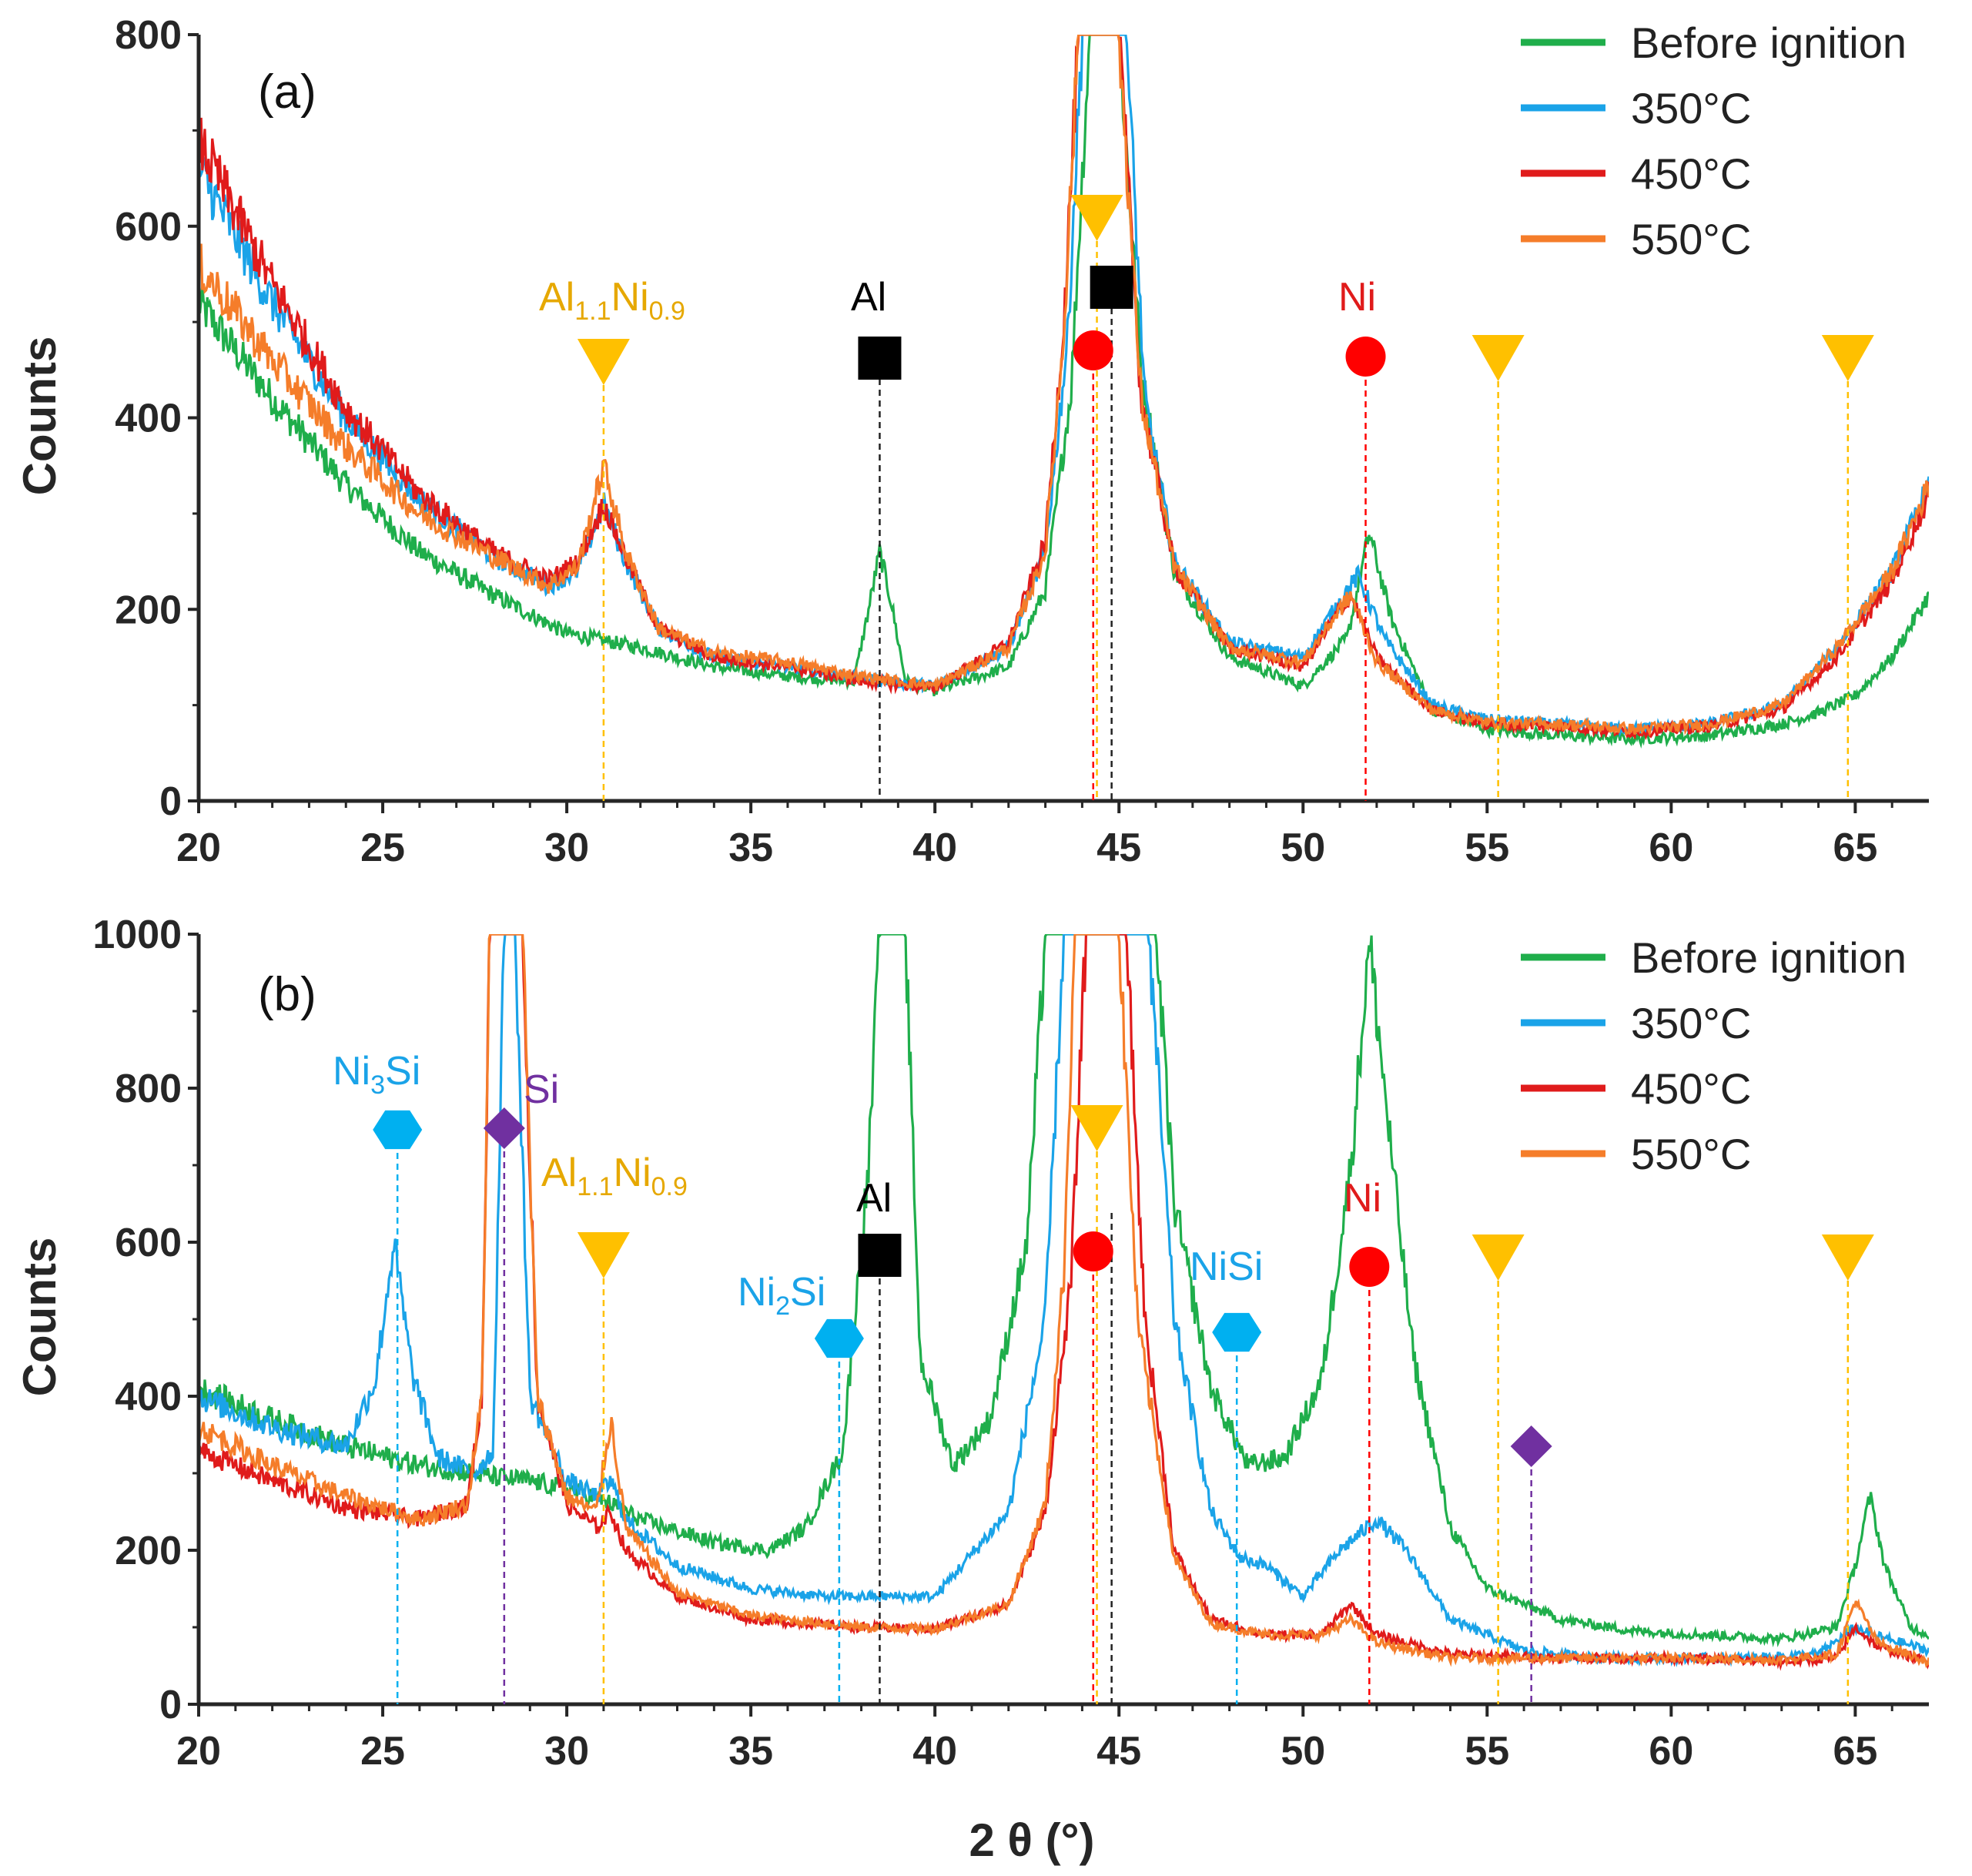  What do you see at coordinates (612, 300) in the screenshot?
I see `panel-a-al1.1ni0.9-label: Al1.1Ni0.9` at bounding box center [612, 300].